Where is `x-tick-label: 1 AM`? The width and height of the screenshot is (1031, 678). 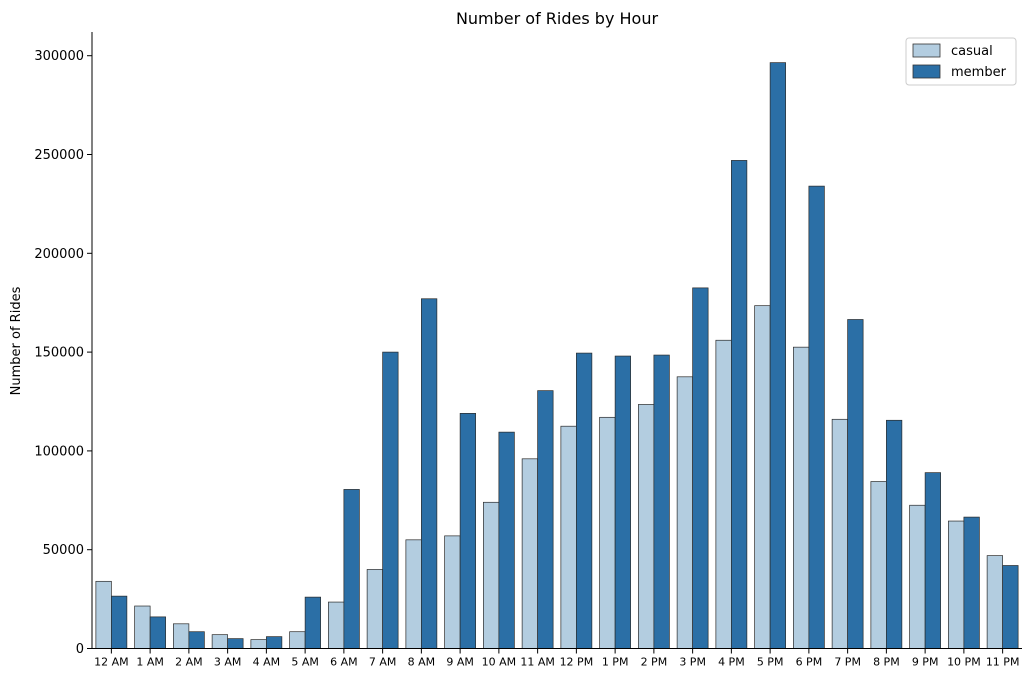 x-tick-label: 1 AM is located at coordinates (150, 662).